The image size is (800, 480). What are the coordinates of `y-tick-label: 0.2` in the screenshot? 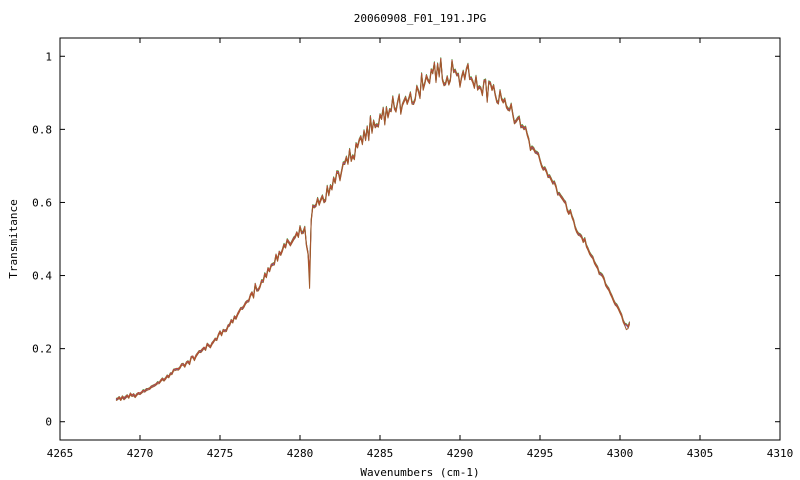 It's located at (42, 349).